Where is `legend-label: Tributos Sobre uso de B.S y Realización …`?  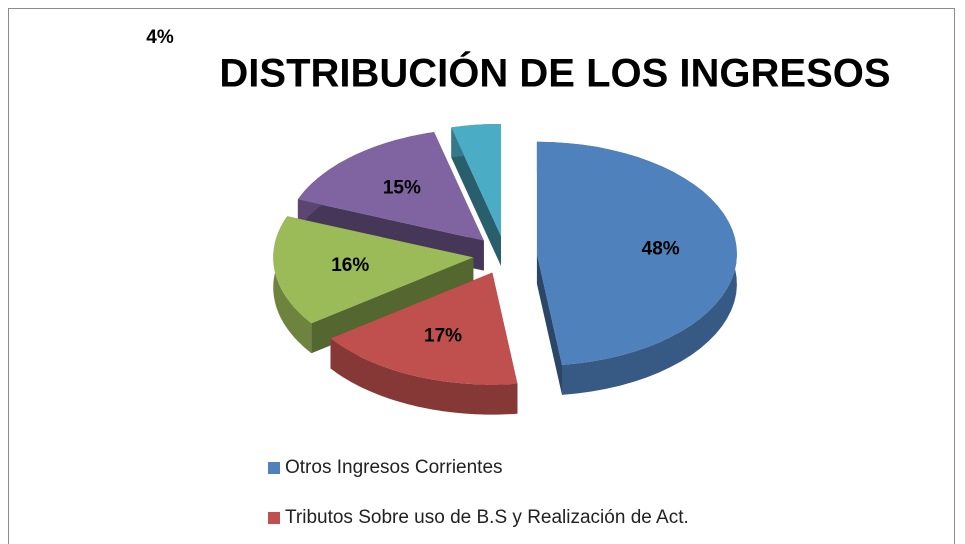
legend-label: Tributos Sobre uso de B.S y Realización … is located at coordinates (487, 517).